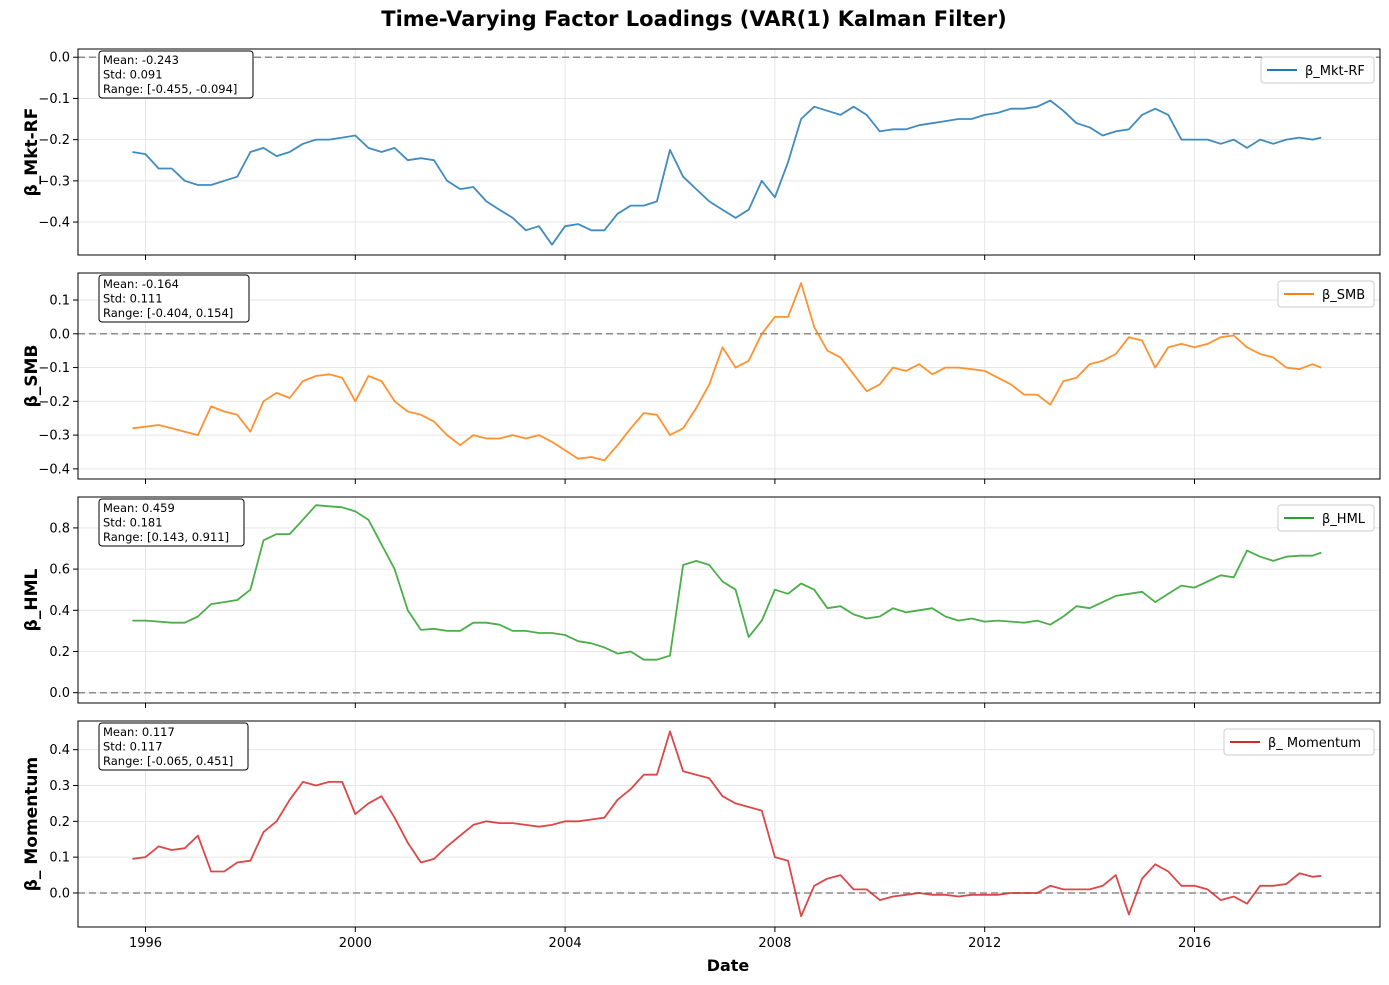  Describe the element at coordinates (139, 508) in the screenshot. I see `stats-line: Mean: 0.459` at that location.